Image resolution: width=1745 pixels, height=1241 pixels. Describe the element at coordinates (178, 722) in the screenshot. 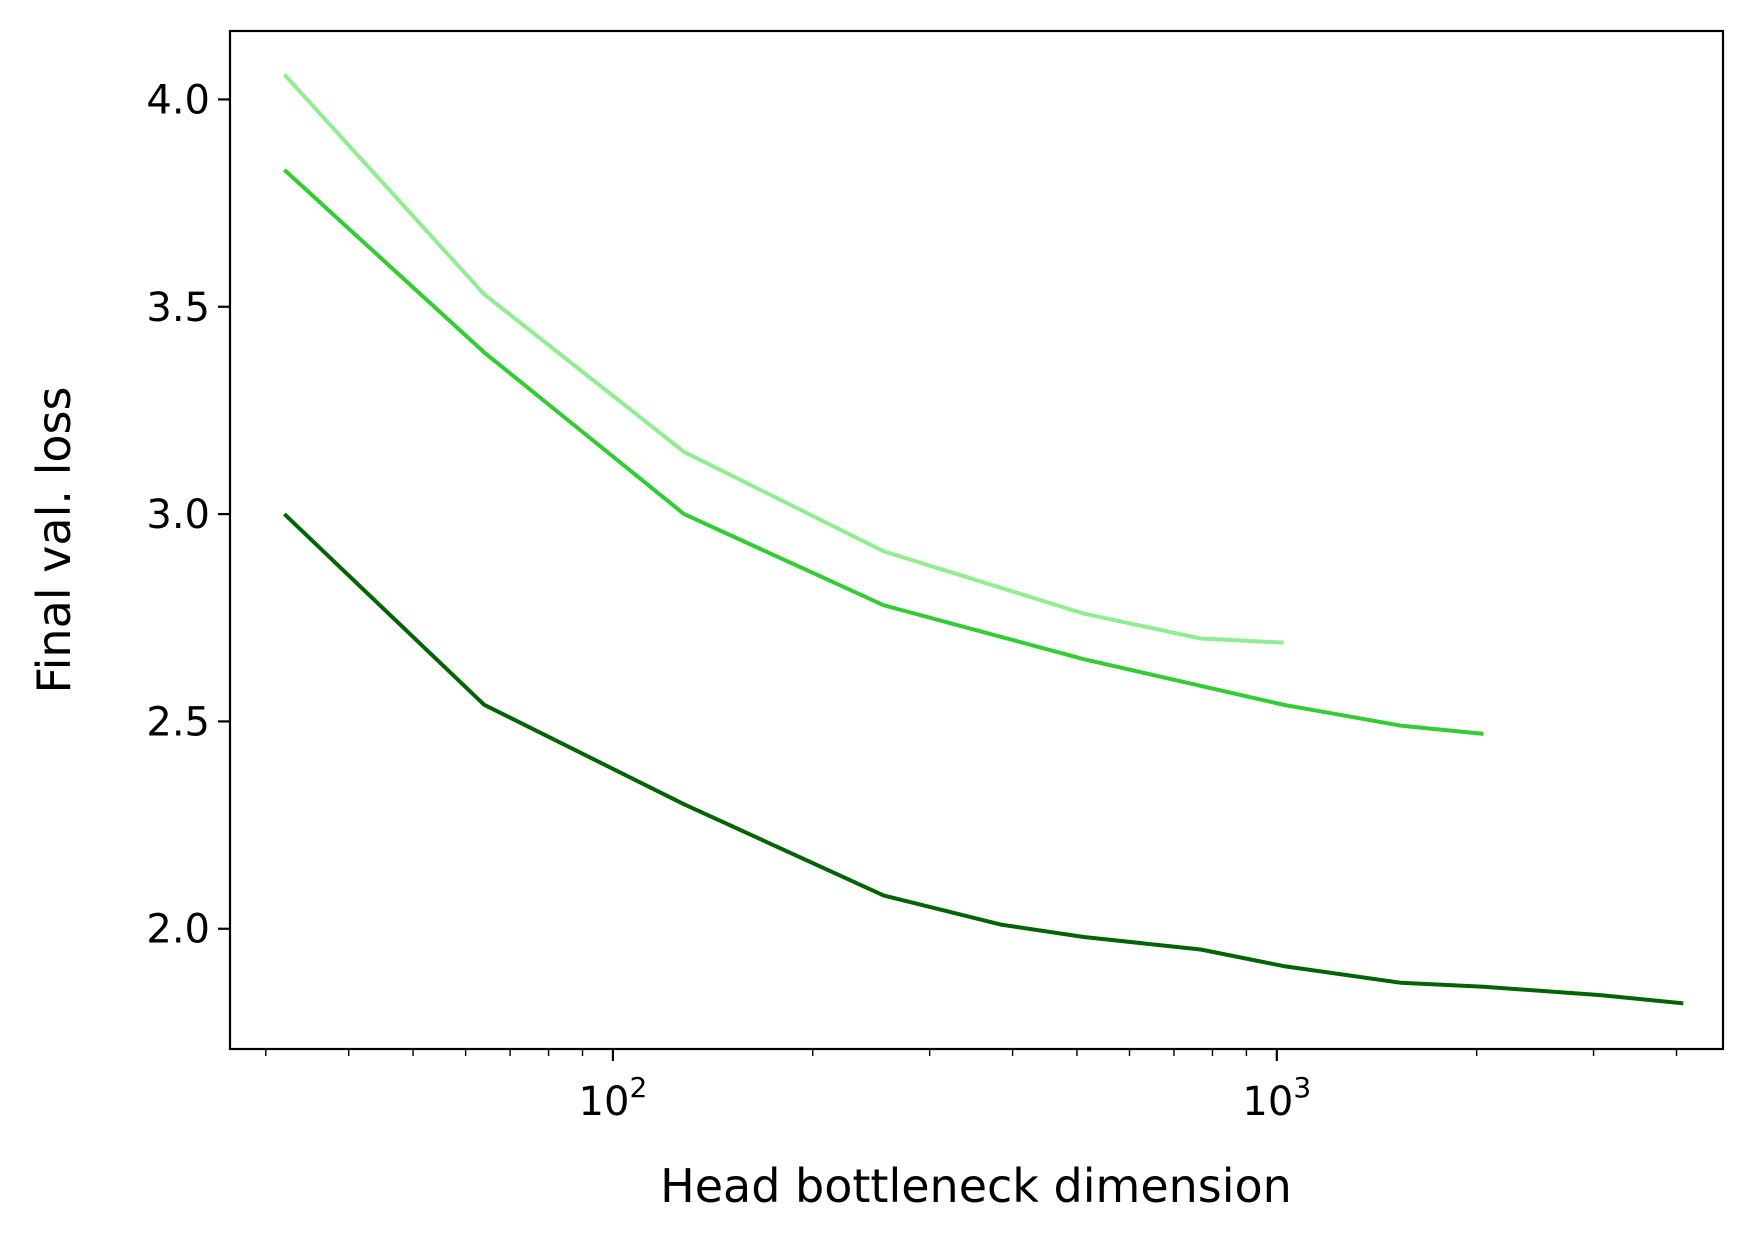

I see `y-tick-label: 2.5` at that location.